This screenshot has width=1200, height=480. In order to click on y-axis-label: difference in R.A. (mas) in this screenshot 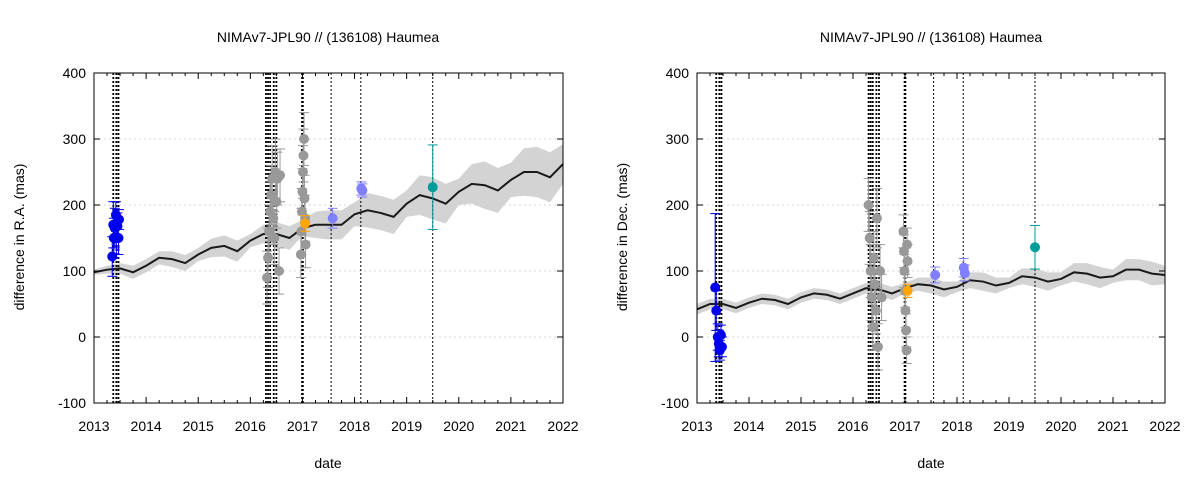, I will do `click(19, 237)`.